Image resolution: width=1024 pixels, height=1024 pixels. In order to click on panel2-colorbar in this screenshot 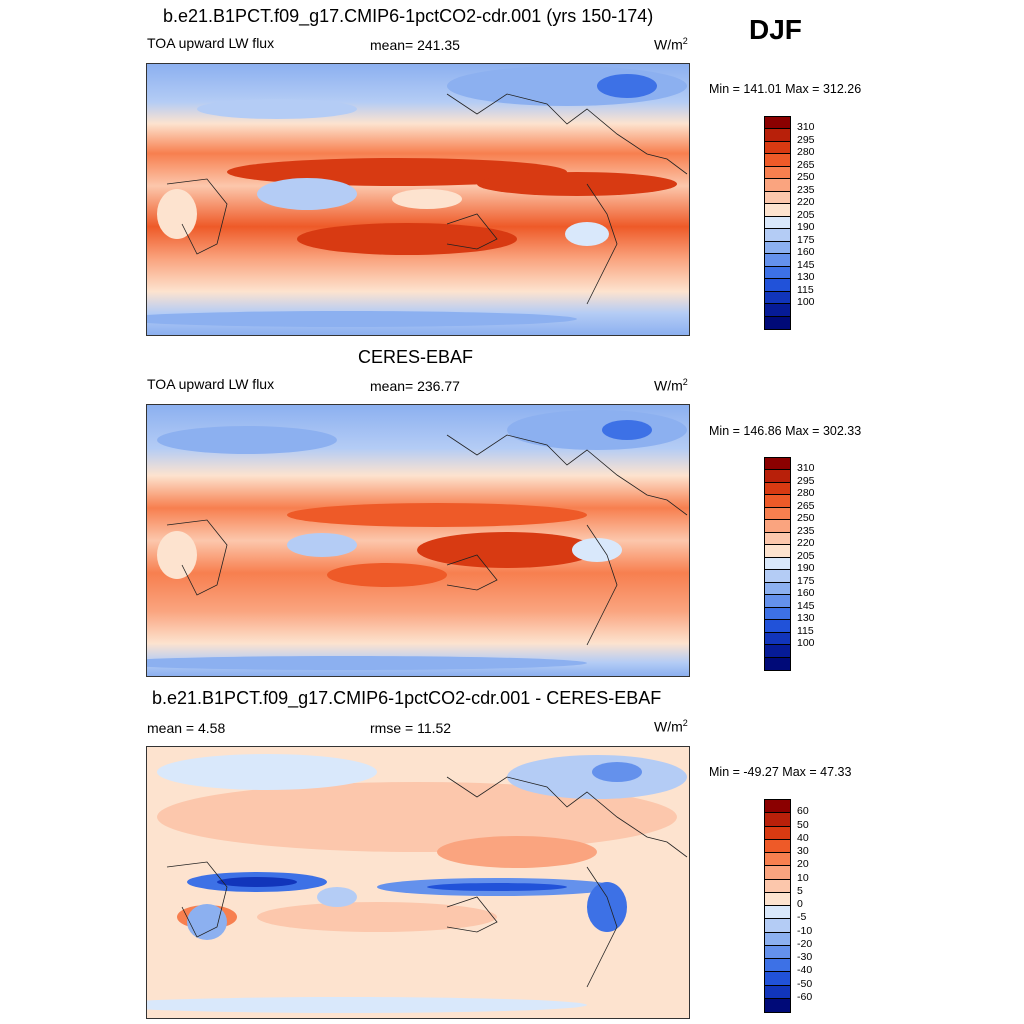, I will do `click(777, 564)`.